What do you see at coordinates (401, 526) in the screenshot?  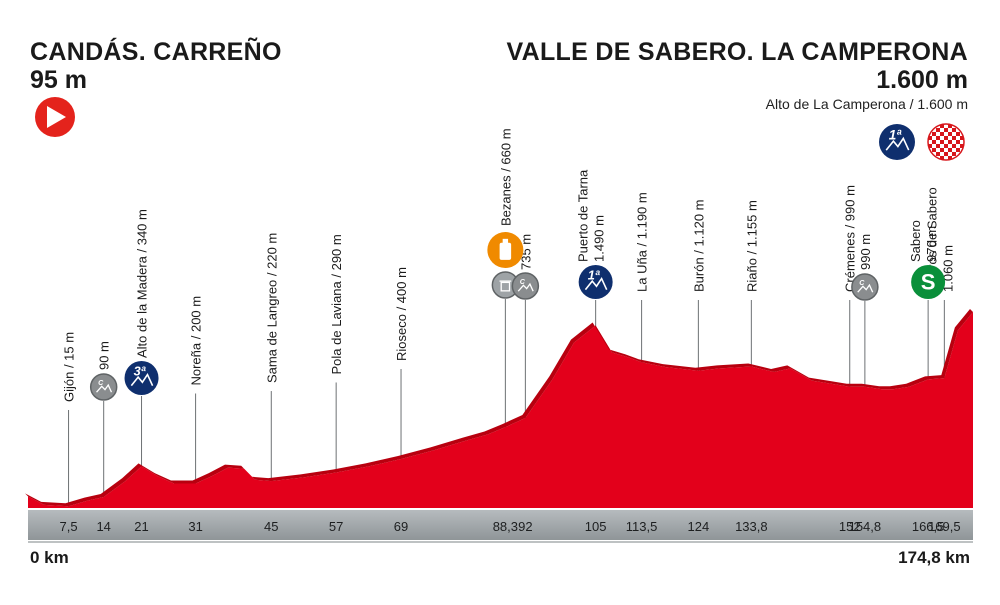 I see `km-tick-label: 69` at bounding box center [401, 526].